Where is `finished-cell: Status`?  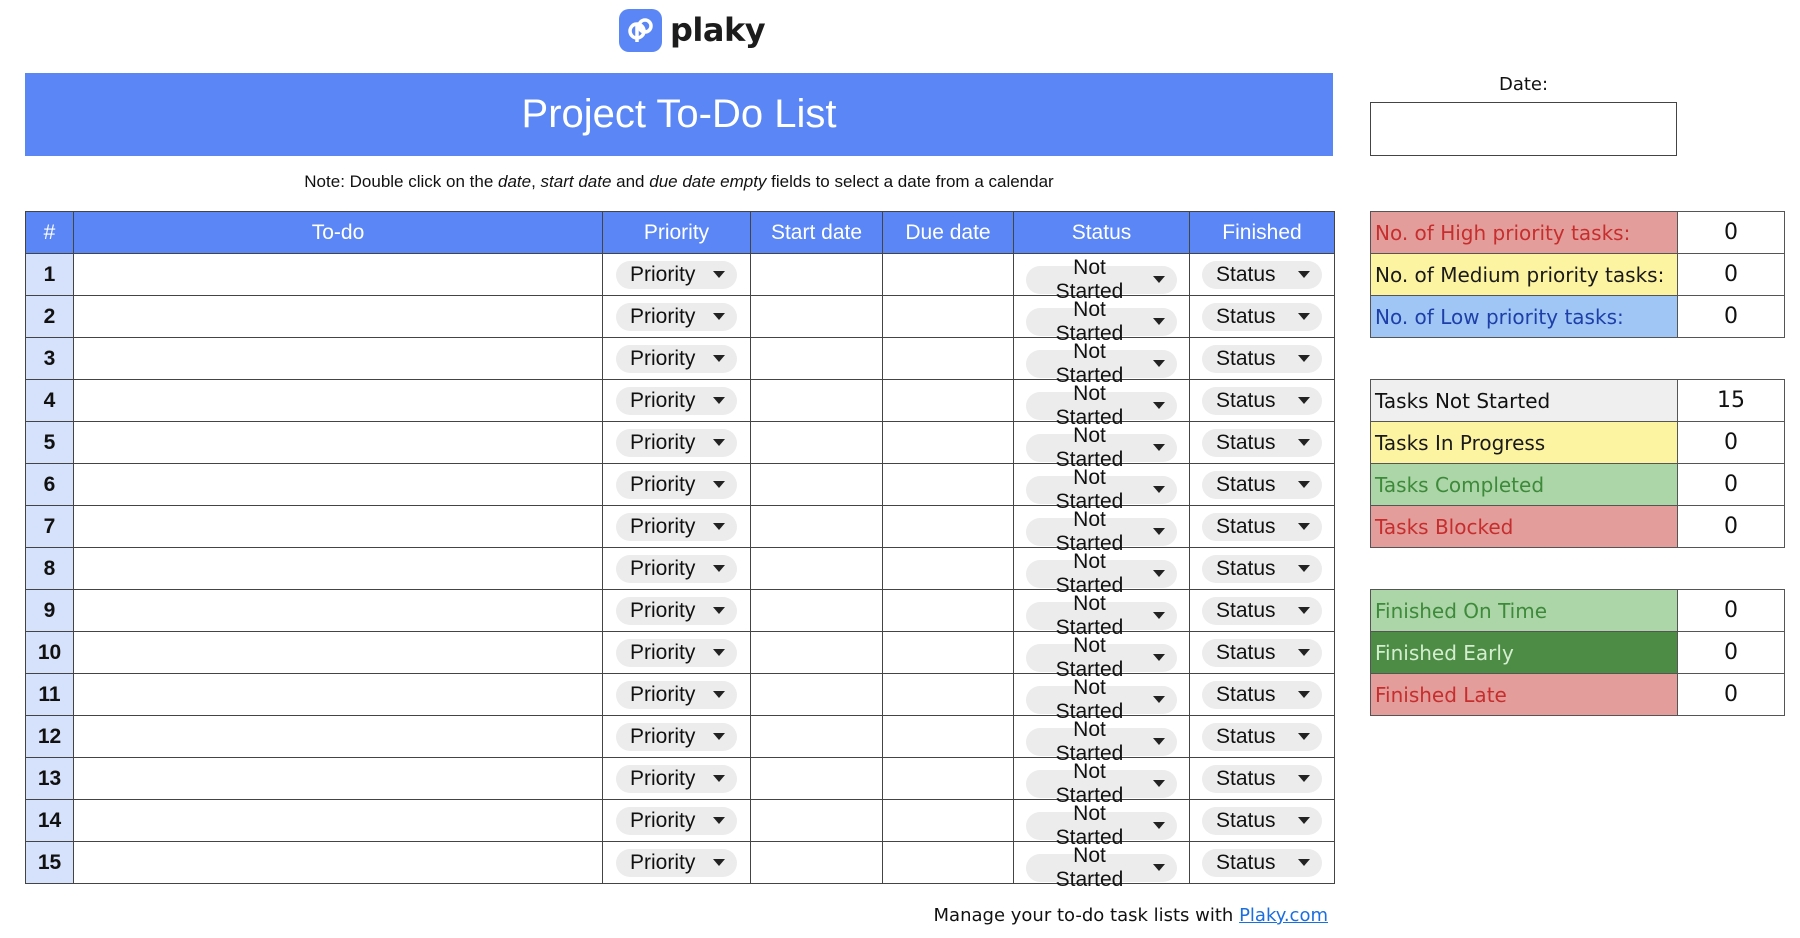 finished-cell: Status is located at coordinates (1262, 400).